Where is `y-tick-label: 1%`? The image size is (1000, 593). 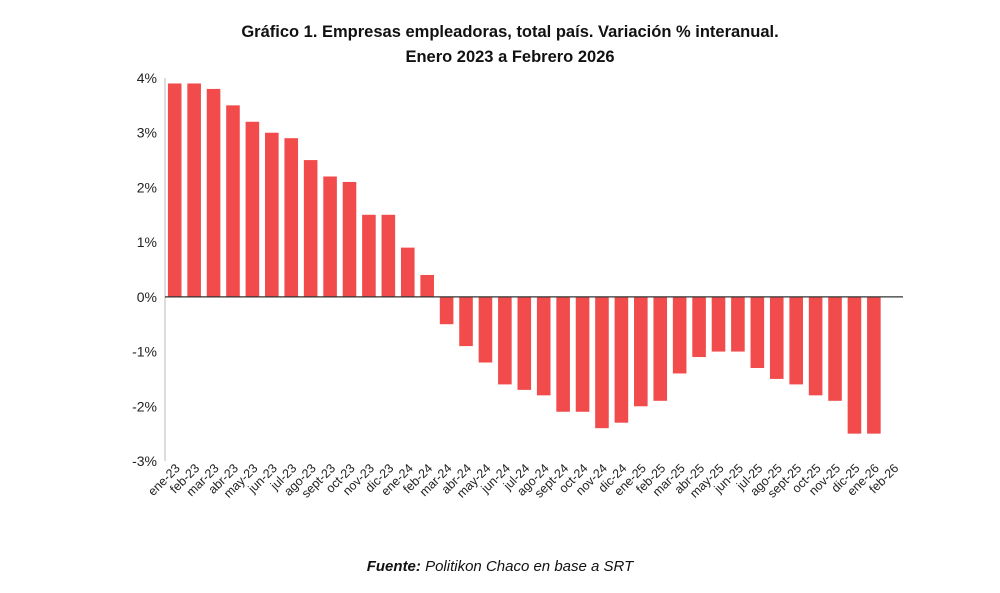 y-tick-label: 1% is located at coordinates (147, 242).